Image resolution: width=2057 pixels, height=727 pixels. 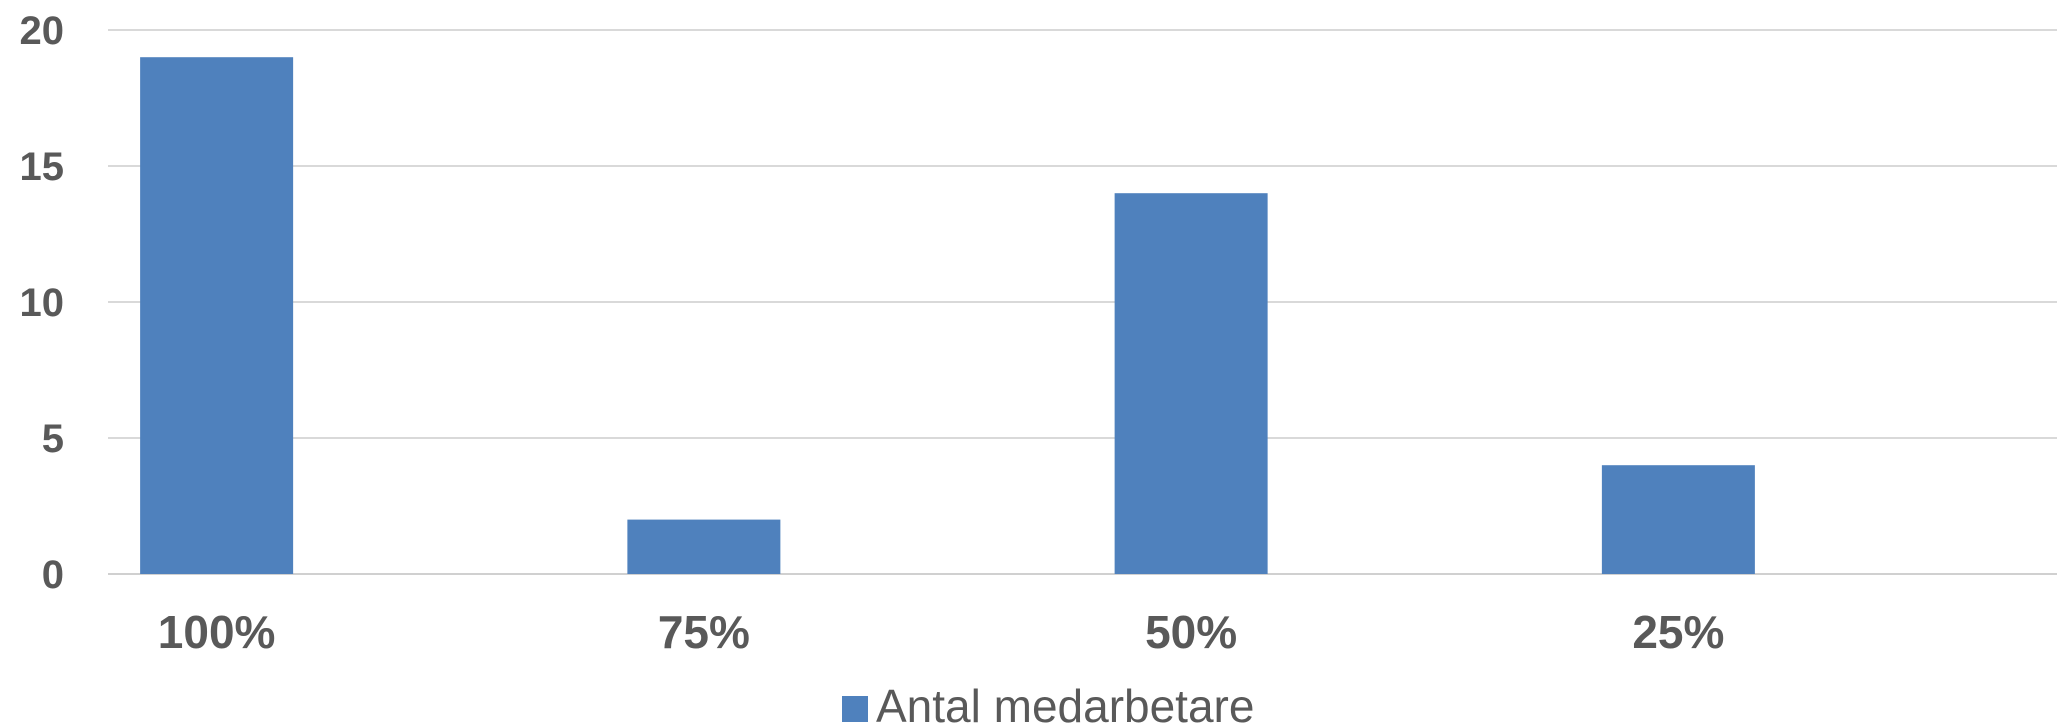 What do you see at coordinates (1065, 703) in the screenshot?
I see `legend-label: Antal medarbetare` at bounding box center [1065, 703].